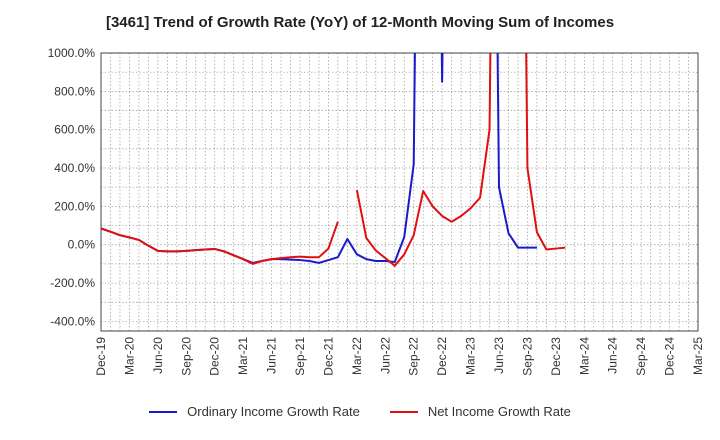  Describe the element at coordinates (584, 356) in the screenshot. I see `x-tick-label: Mar-24` at that location.